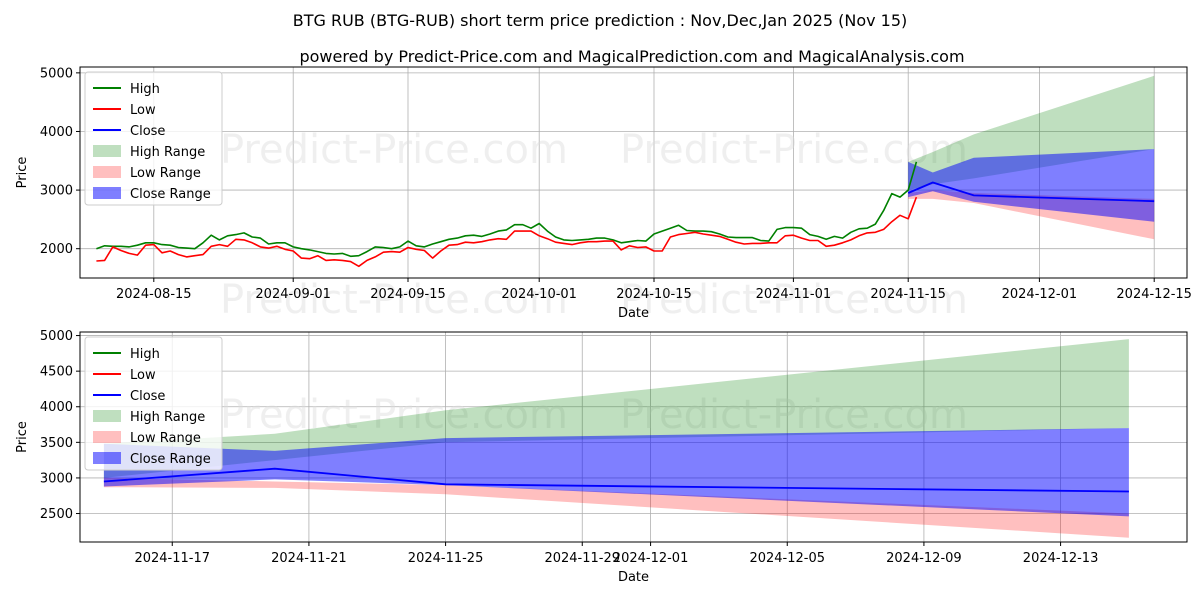 Image resolution: width=1200 pixels, height=604 pixels. Describe the element at coordinates (56, 372) in the screenshot. I see `panel2-ytick-label-4: 4500` at that location.